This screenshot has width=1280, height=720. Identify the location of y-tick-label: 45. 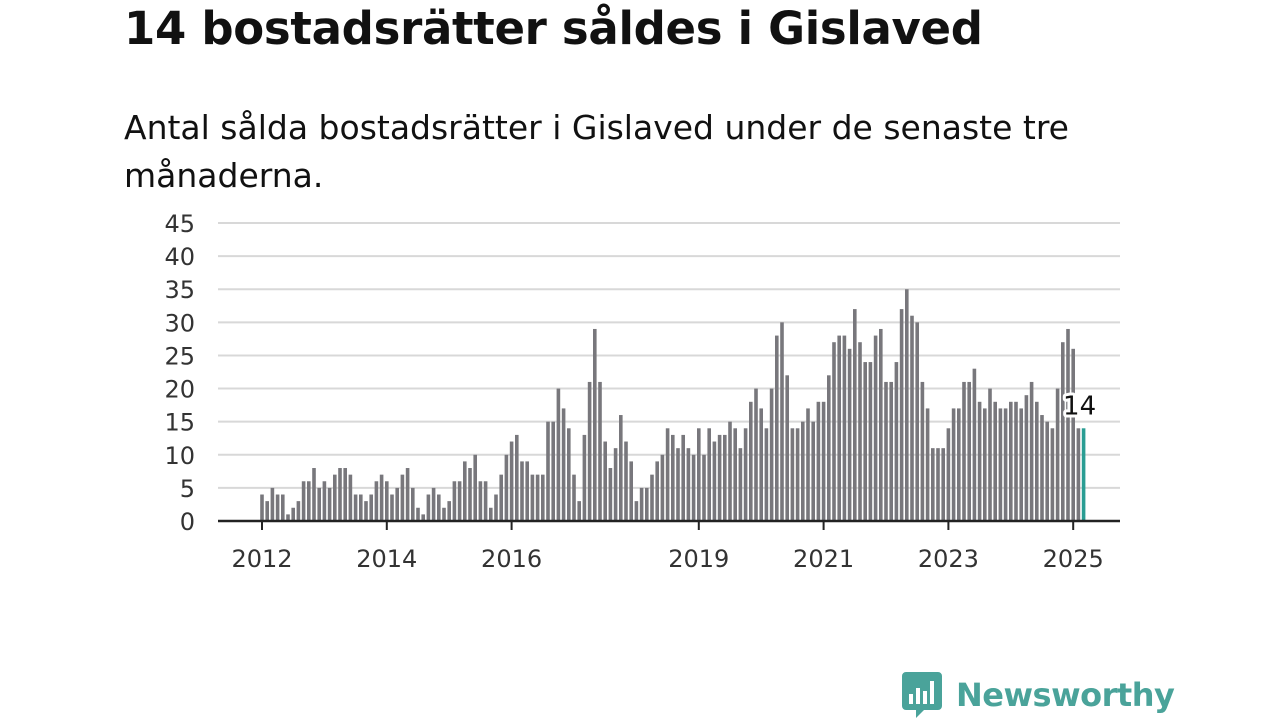
(179, 224).